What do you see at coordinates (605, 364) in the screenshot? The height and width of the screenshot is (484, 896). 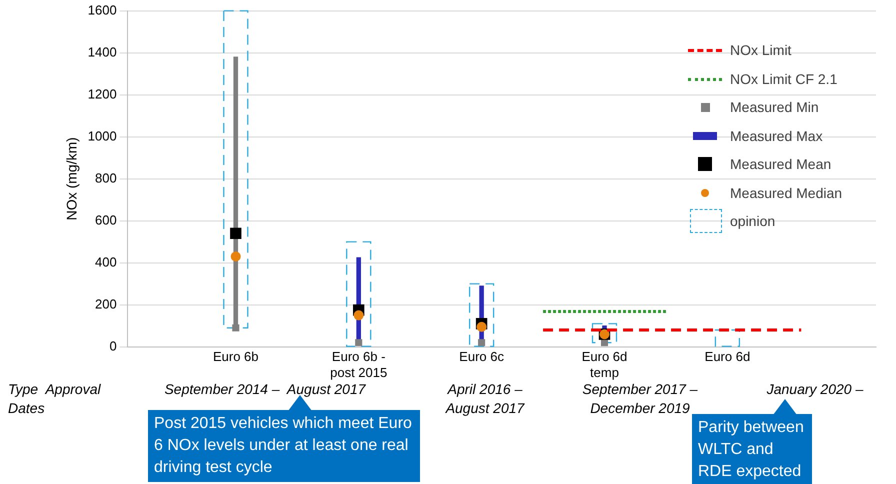 I see `x-tick-label: Euro 6d temp` at bounding box center [605, 364].